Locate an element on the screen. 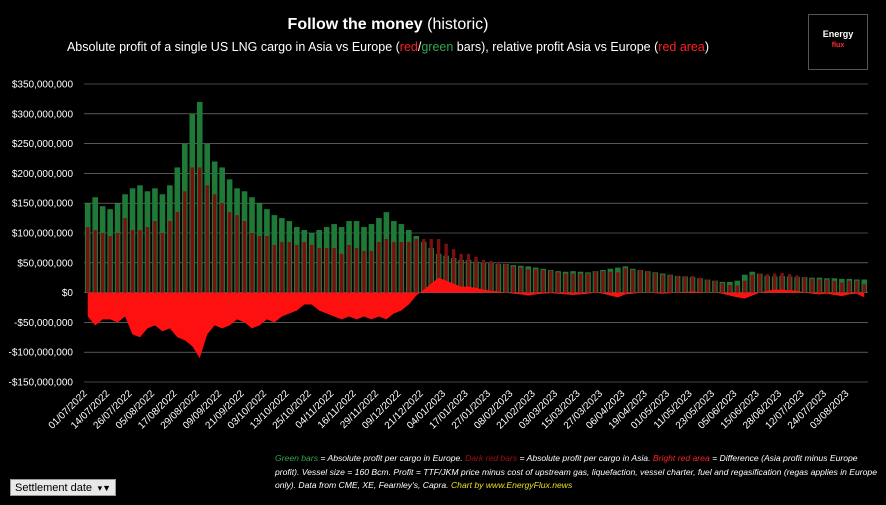 This screenshot has width=886, height=505. filter-button: Settlement date ▾▼ is located at coordinates (63, 487).